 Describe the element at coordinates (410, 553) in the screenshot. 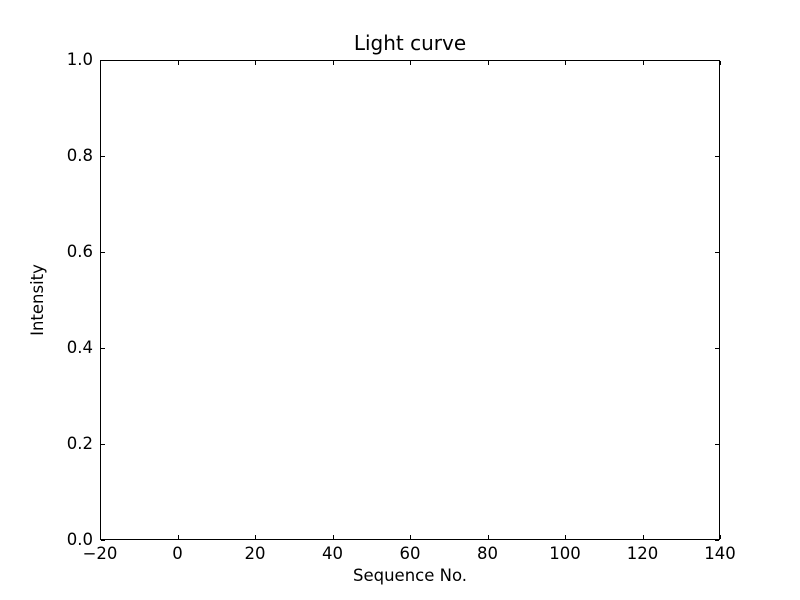

I see `x-tick-label: 60` at that location.